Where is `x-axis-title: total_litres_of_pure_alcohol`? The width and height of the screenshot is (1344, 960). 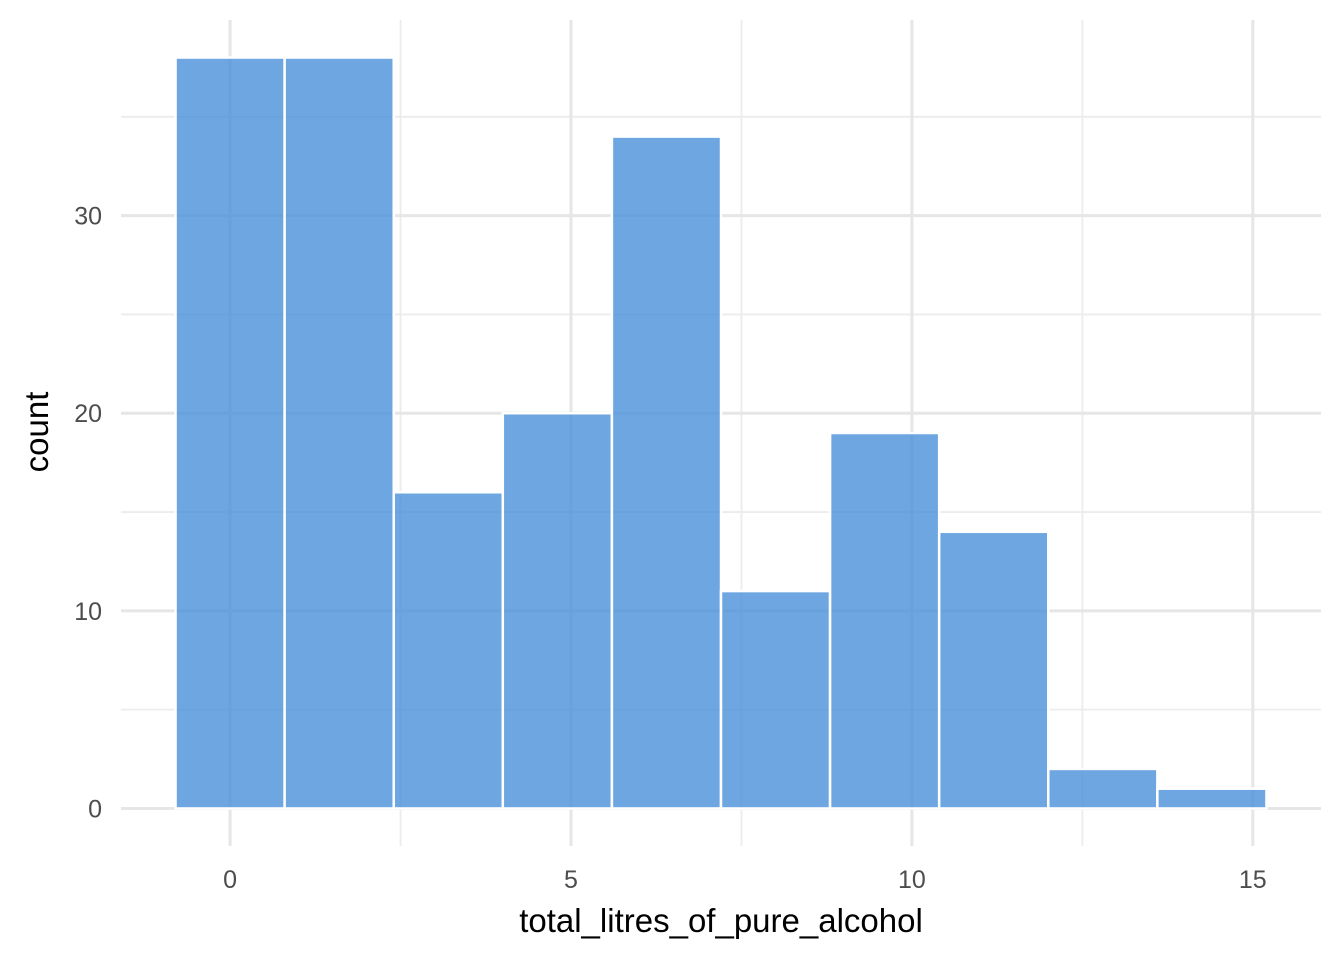 x-axis-title: total_litres_of_pure_alcohol is located at coordinates (721, 920).